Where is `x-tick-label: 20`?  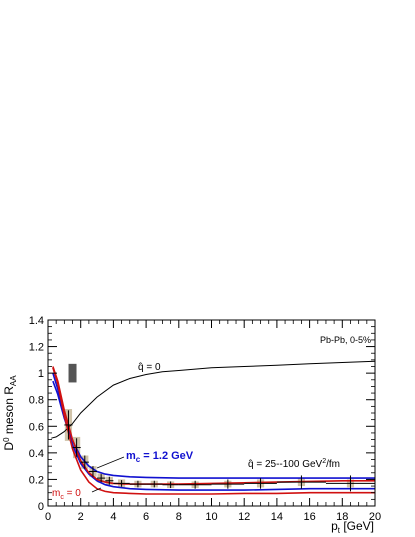
x-tick-label: 20 is located at coordinates (375, 517).